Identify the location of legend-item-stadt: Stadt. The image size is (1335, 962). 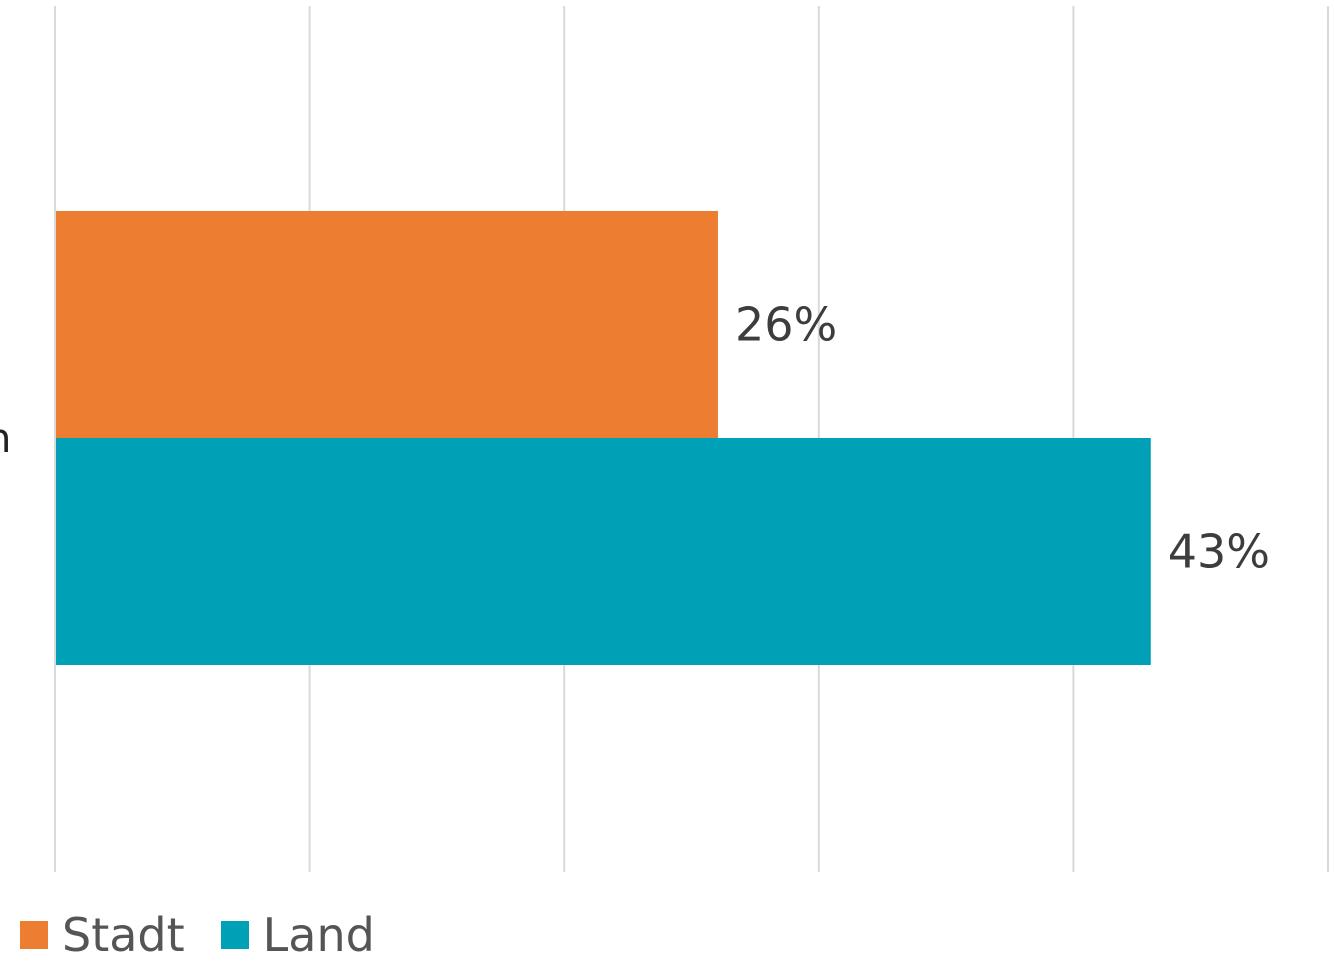
(102, 935).